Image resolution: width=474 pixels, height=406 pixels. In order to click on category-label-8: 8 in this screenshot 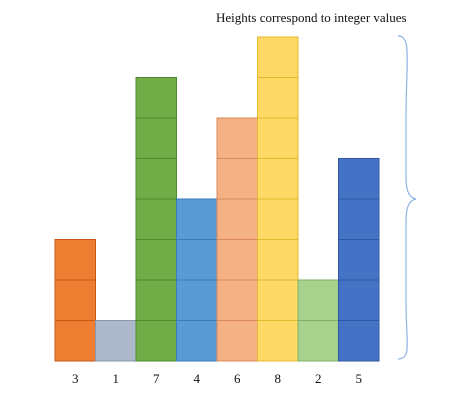, I will do `click(278, 378)`.